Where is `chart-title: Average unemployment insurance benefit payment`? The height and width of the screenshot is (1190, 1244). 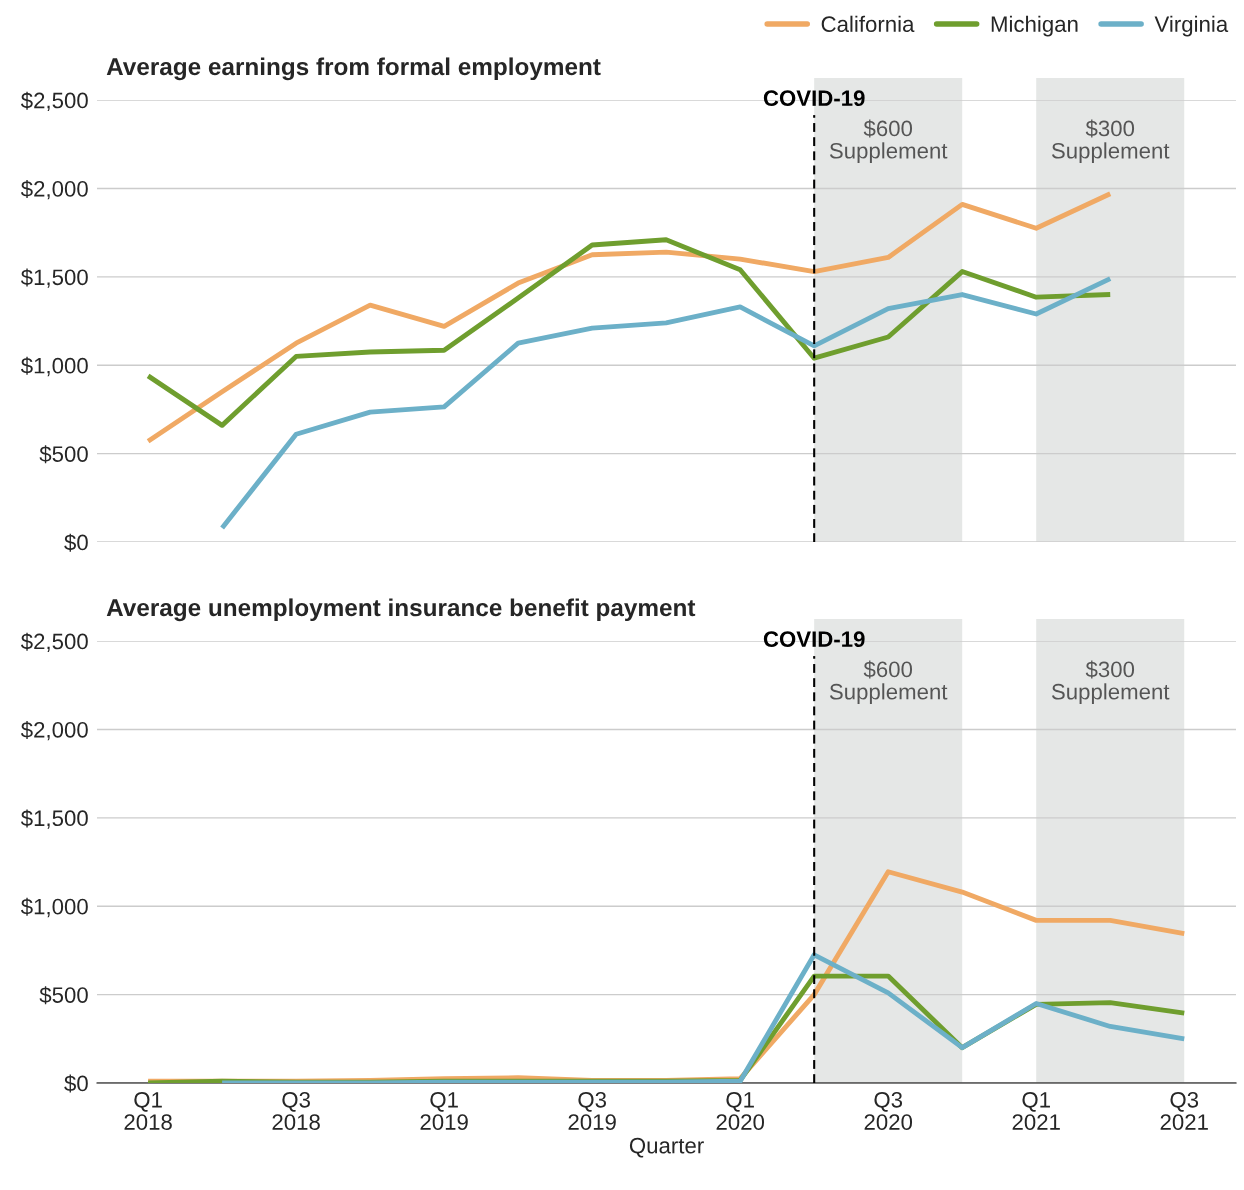
chart-title: Average unemployment insurance benefit payment is located at coordinates (401, 610).